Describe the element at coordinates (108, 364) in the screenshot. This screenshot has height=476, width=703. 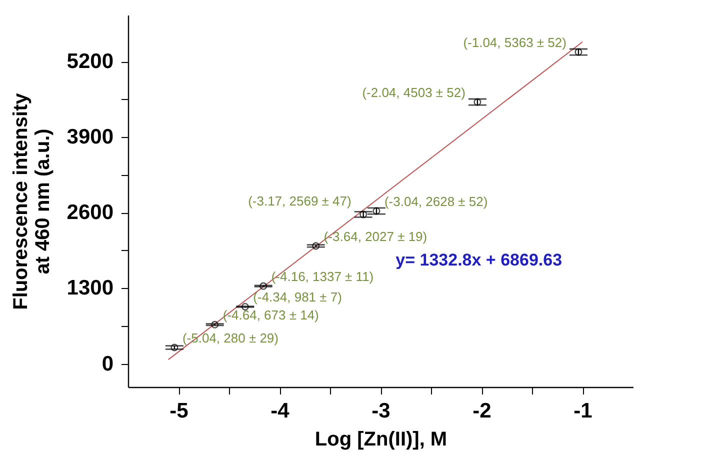
I see `y-tick-label: 0` at that location.